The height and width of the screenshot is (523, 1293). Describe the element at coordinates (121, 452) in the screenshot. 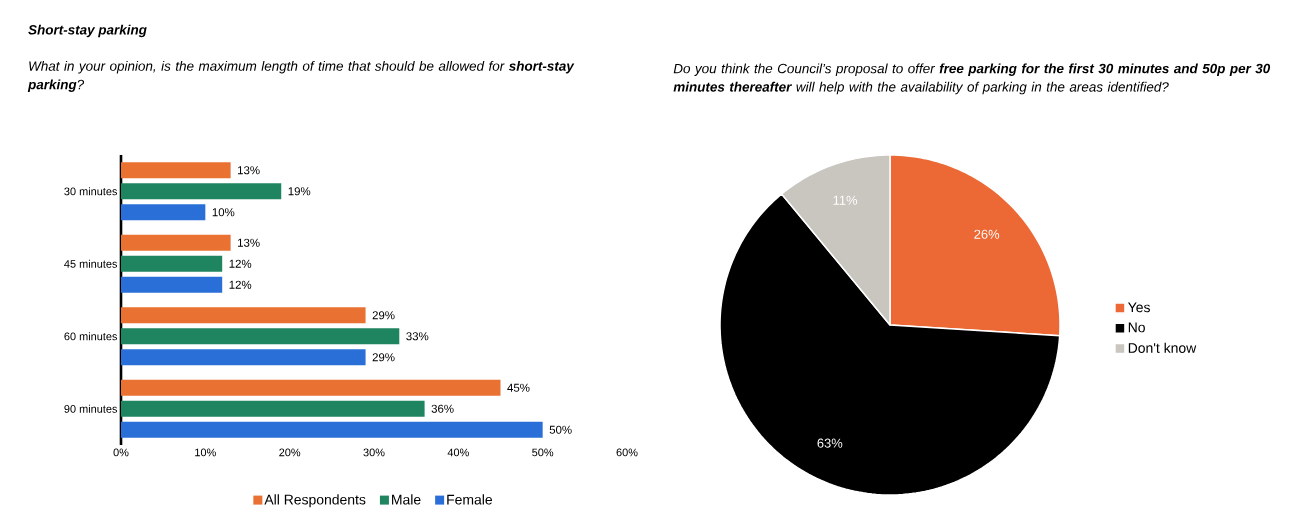

I see `x-tick-label: 0%` at that location.